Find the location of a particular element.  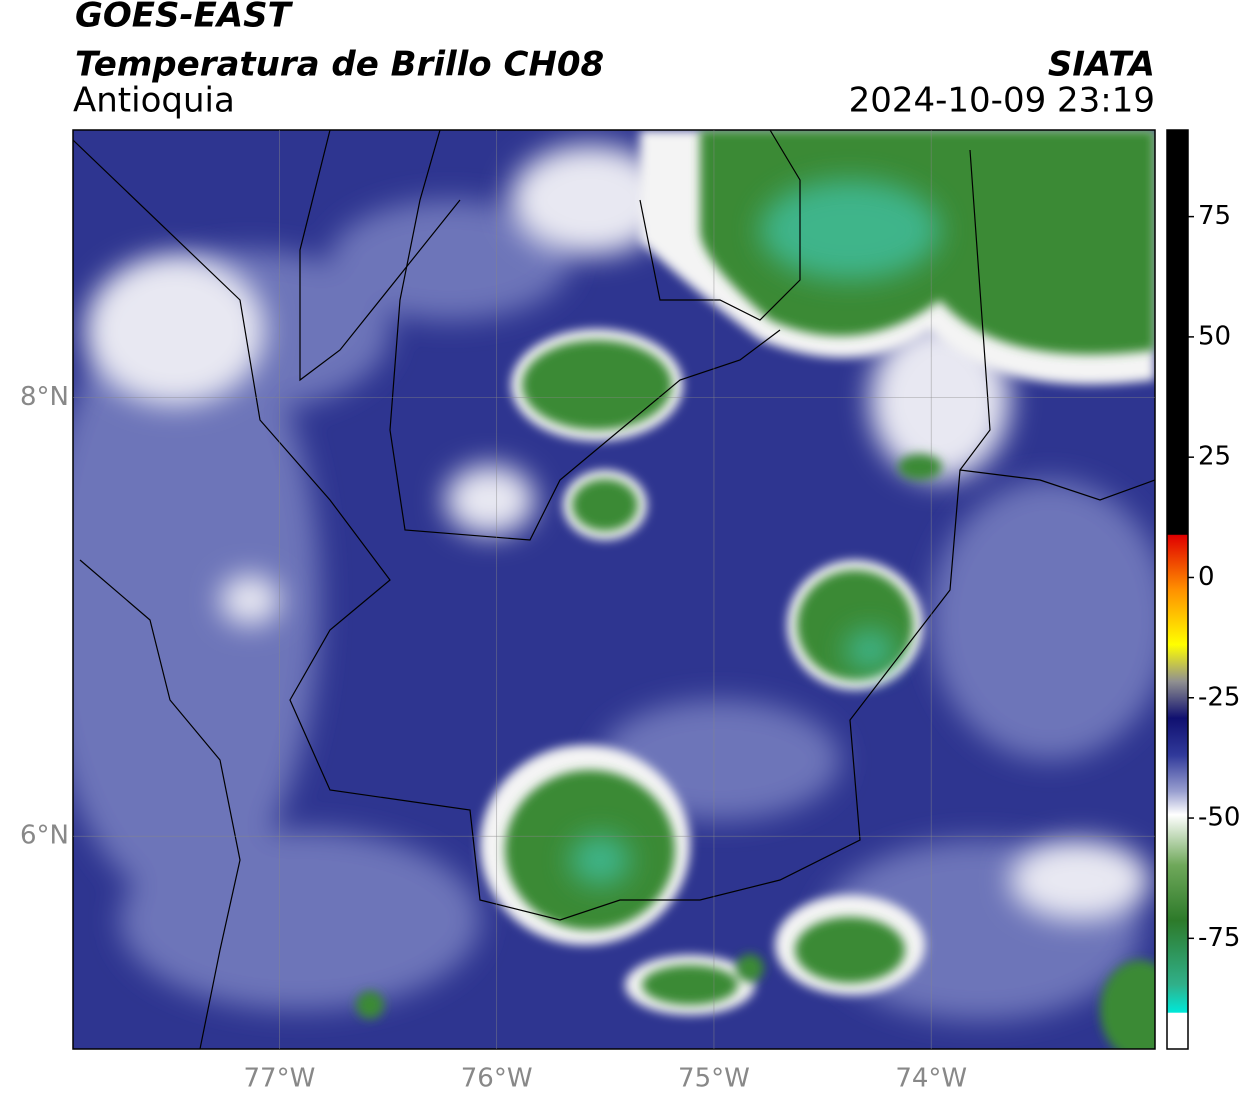

colorbar-tick-label: 0 is located at coordinates (1206, 577).